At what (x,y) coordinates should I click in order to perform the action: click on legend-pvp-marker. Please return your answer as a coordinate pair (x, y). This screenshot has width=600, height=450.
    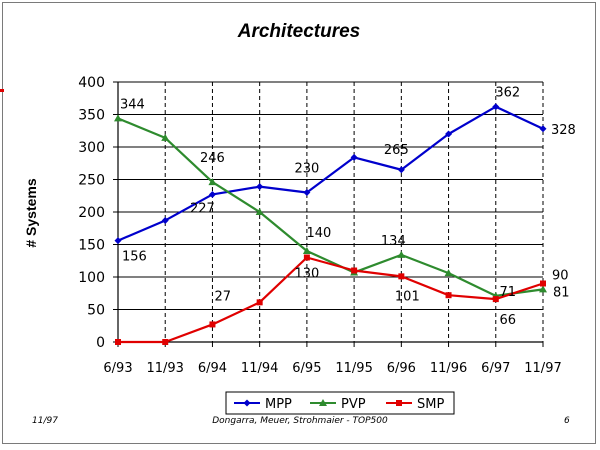
    Looking at the image, I should click on (323, 402).